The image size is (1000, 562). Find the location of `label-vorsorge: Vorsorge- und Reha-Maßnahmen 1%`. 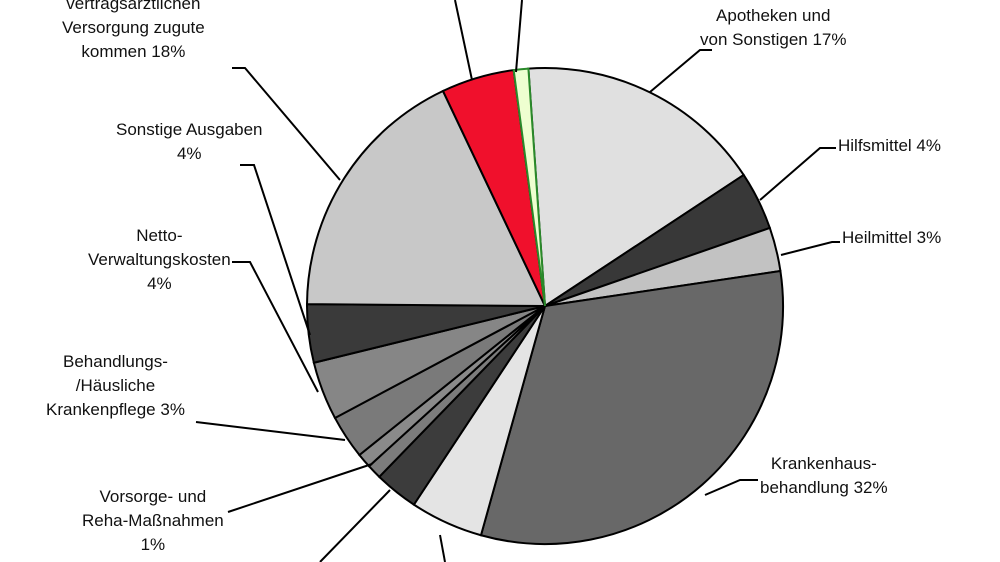

label-vorsorge: Vorsorge- und Reha-Maßnahmen 1% is located at coordinates (153, 521).